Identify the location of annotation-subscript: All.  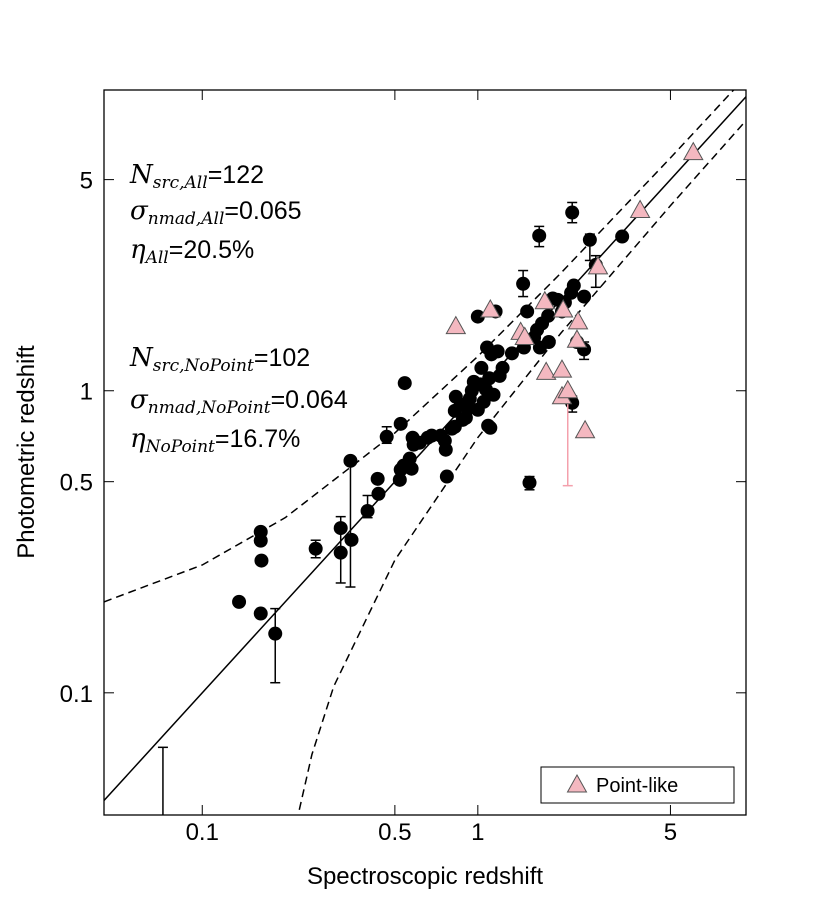
(156, 258).